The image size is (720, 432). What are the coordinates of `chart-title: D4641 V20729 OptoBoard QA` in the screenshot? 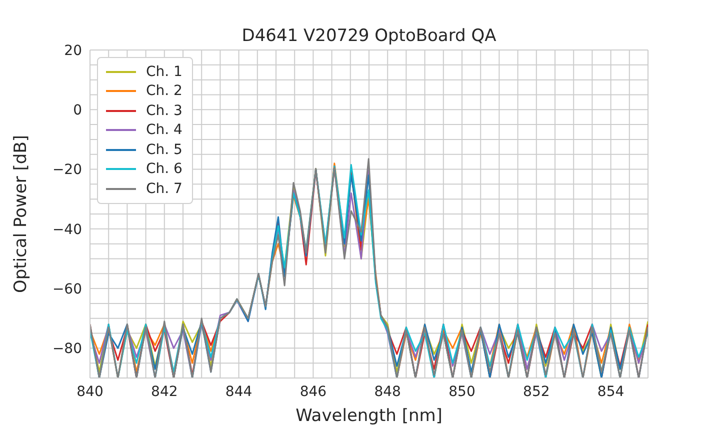 It's located at (369, 36).